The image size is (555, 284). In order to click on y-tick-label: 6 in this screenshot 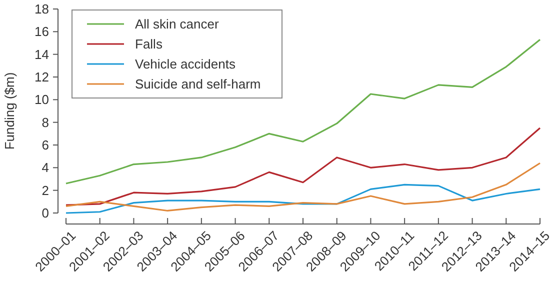, I will do `click(45, 145)`.